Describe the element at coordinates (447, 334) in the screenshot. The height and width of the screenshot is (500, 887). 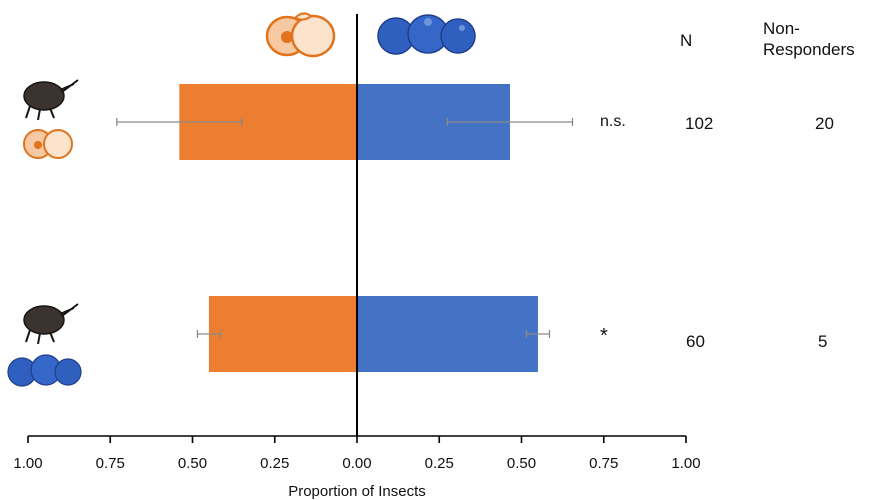
I see `blueberry-bar` at that location.